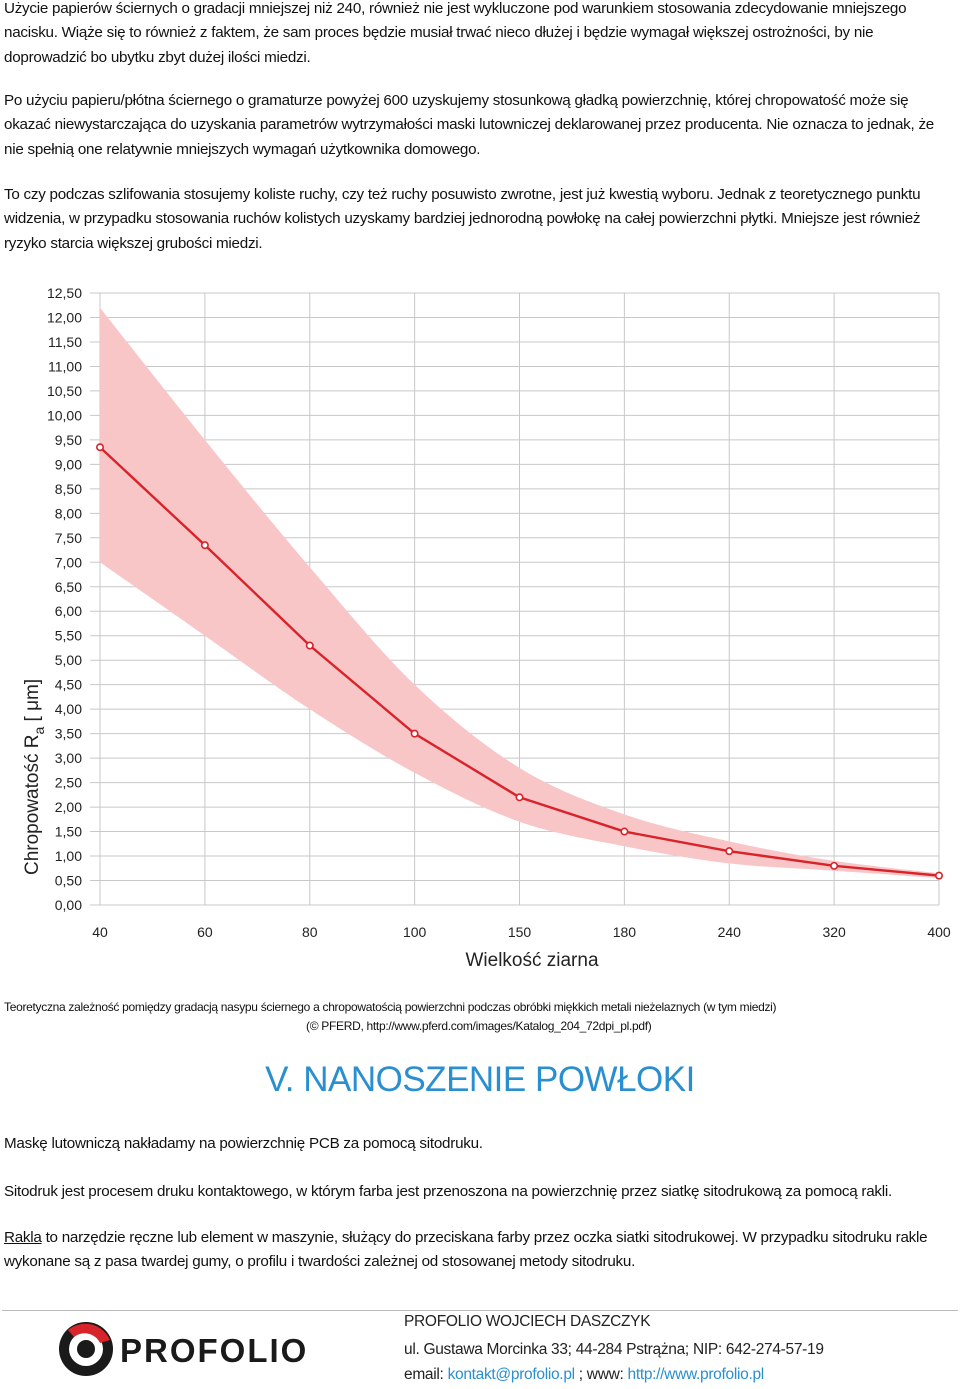  I want to click on y-tick-label: 5,00, so click(68, 660).